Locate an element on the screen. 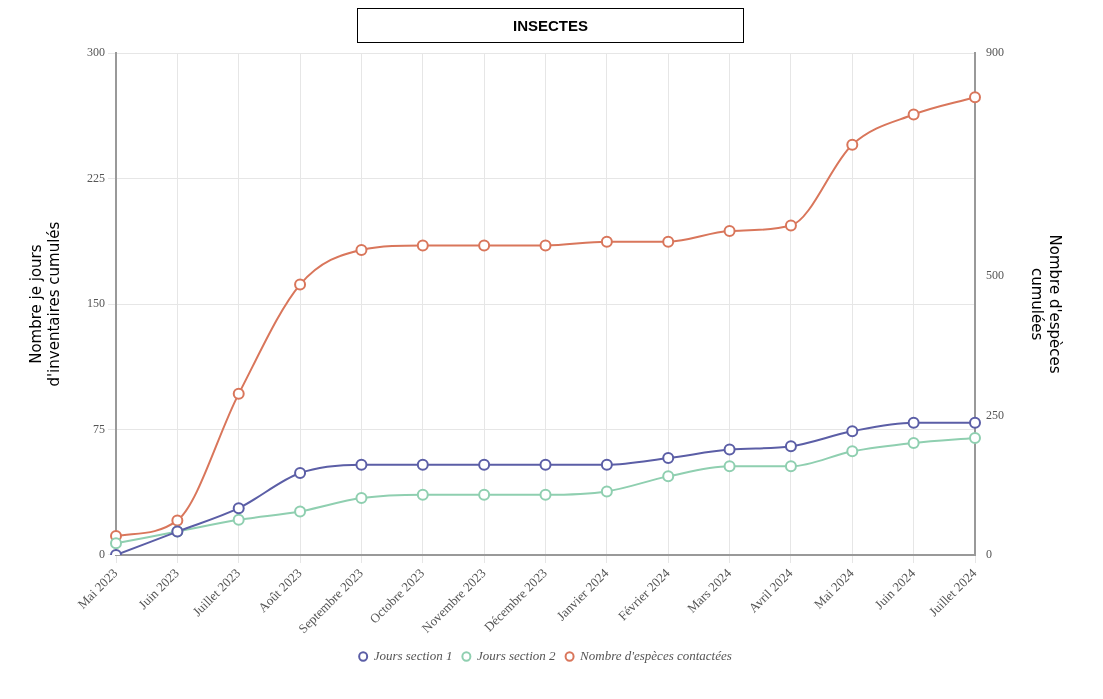 Image resolution: width=1103 pixels, height=699 pixels. y-tick-label: 300 is located at coordinates (96, 52).